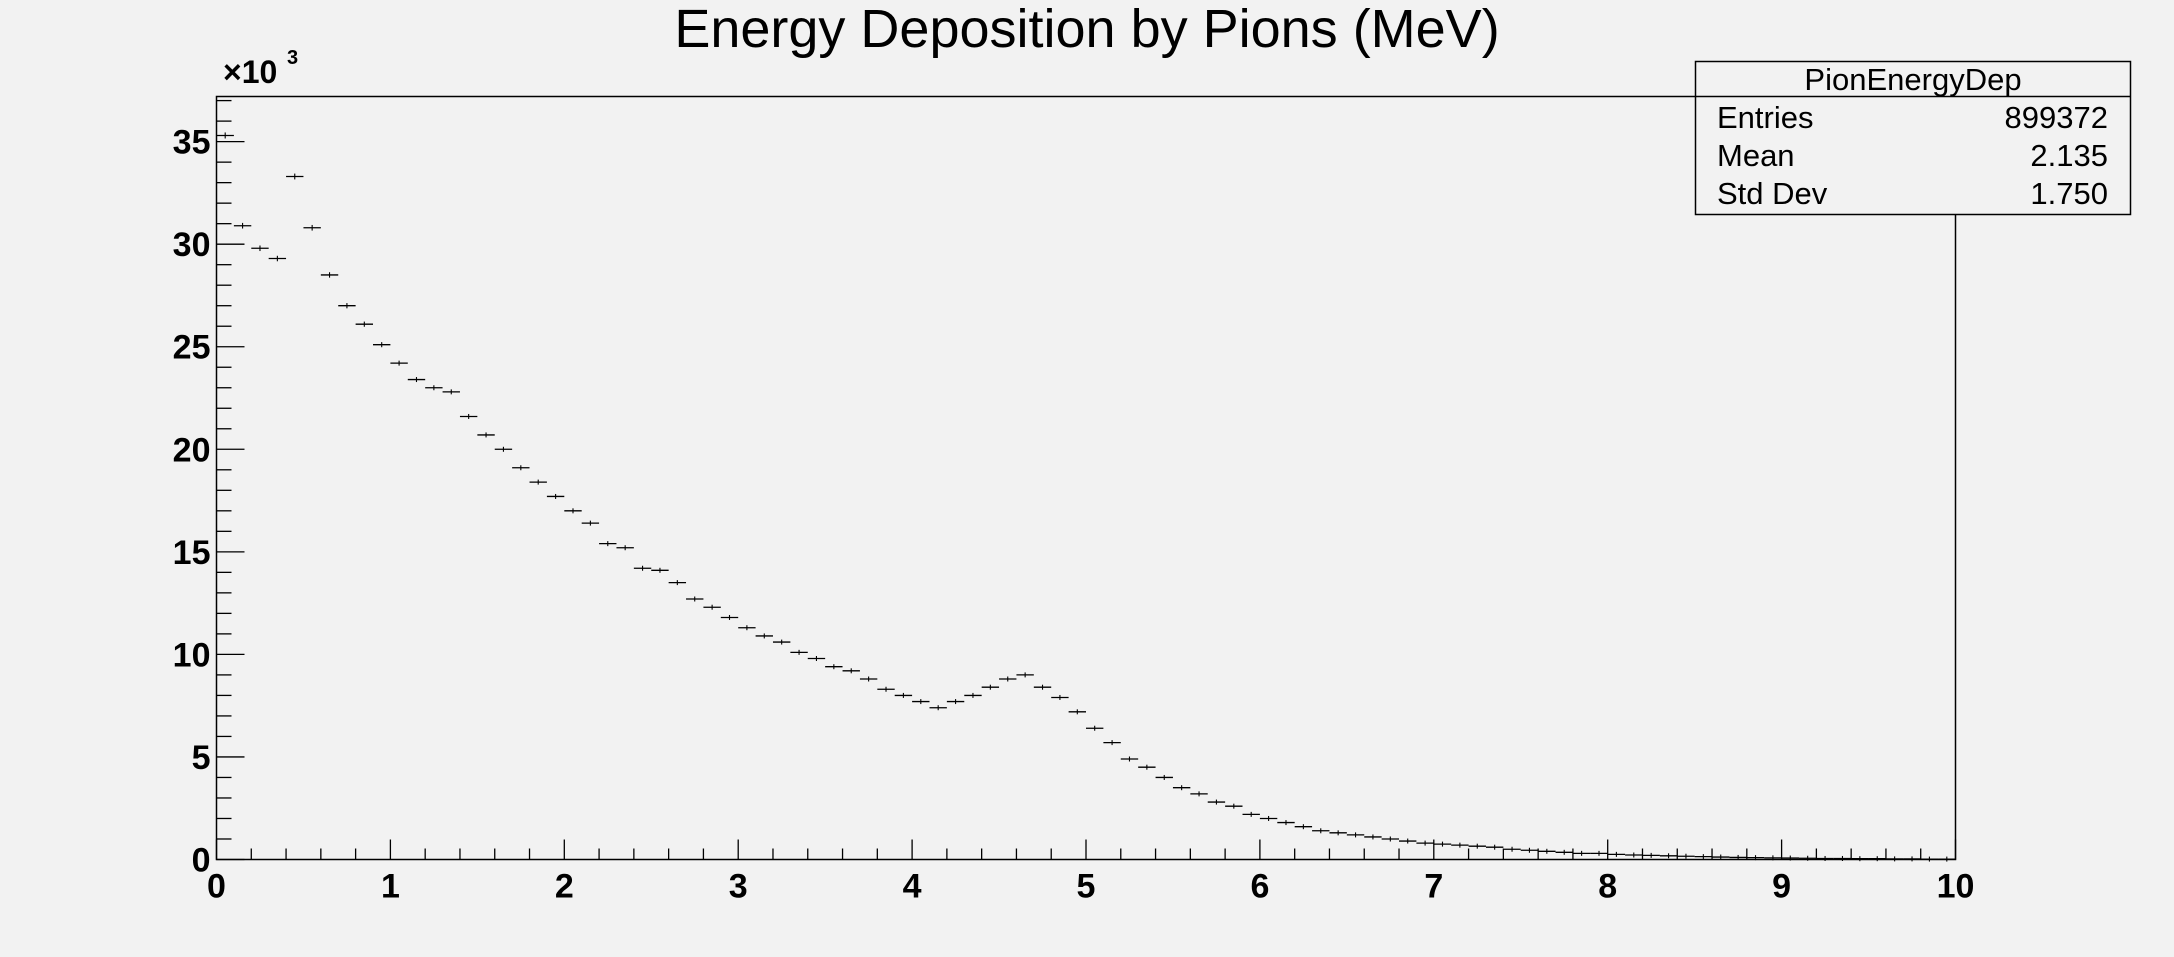  I want to click on stats-stddev-label: Std Dev, so click(1772, 193).